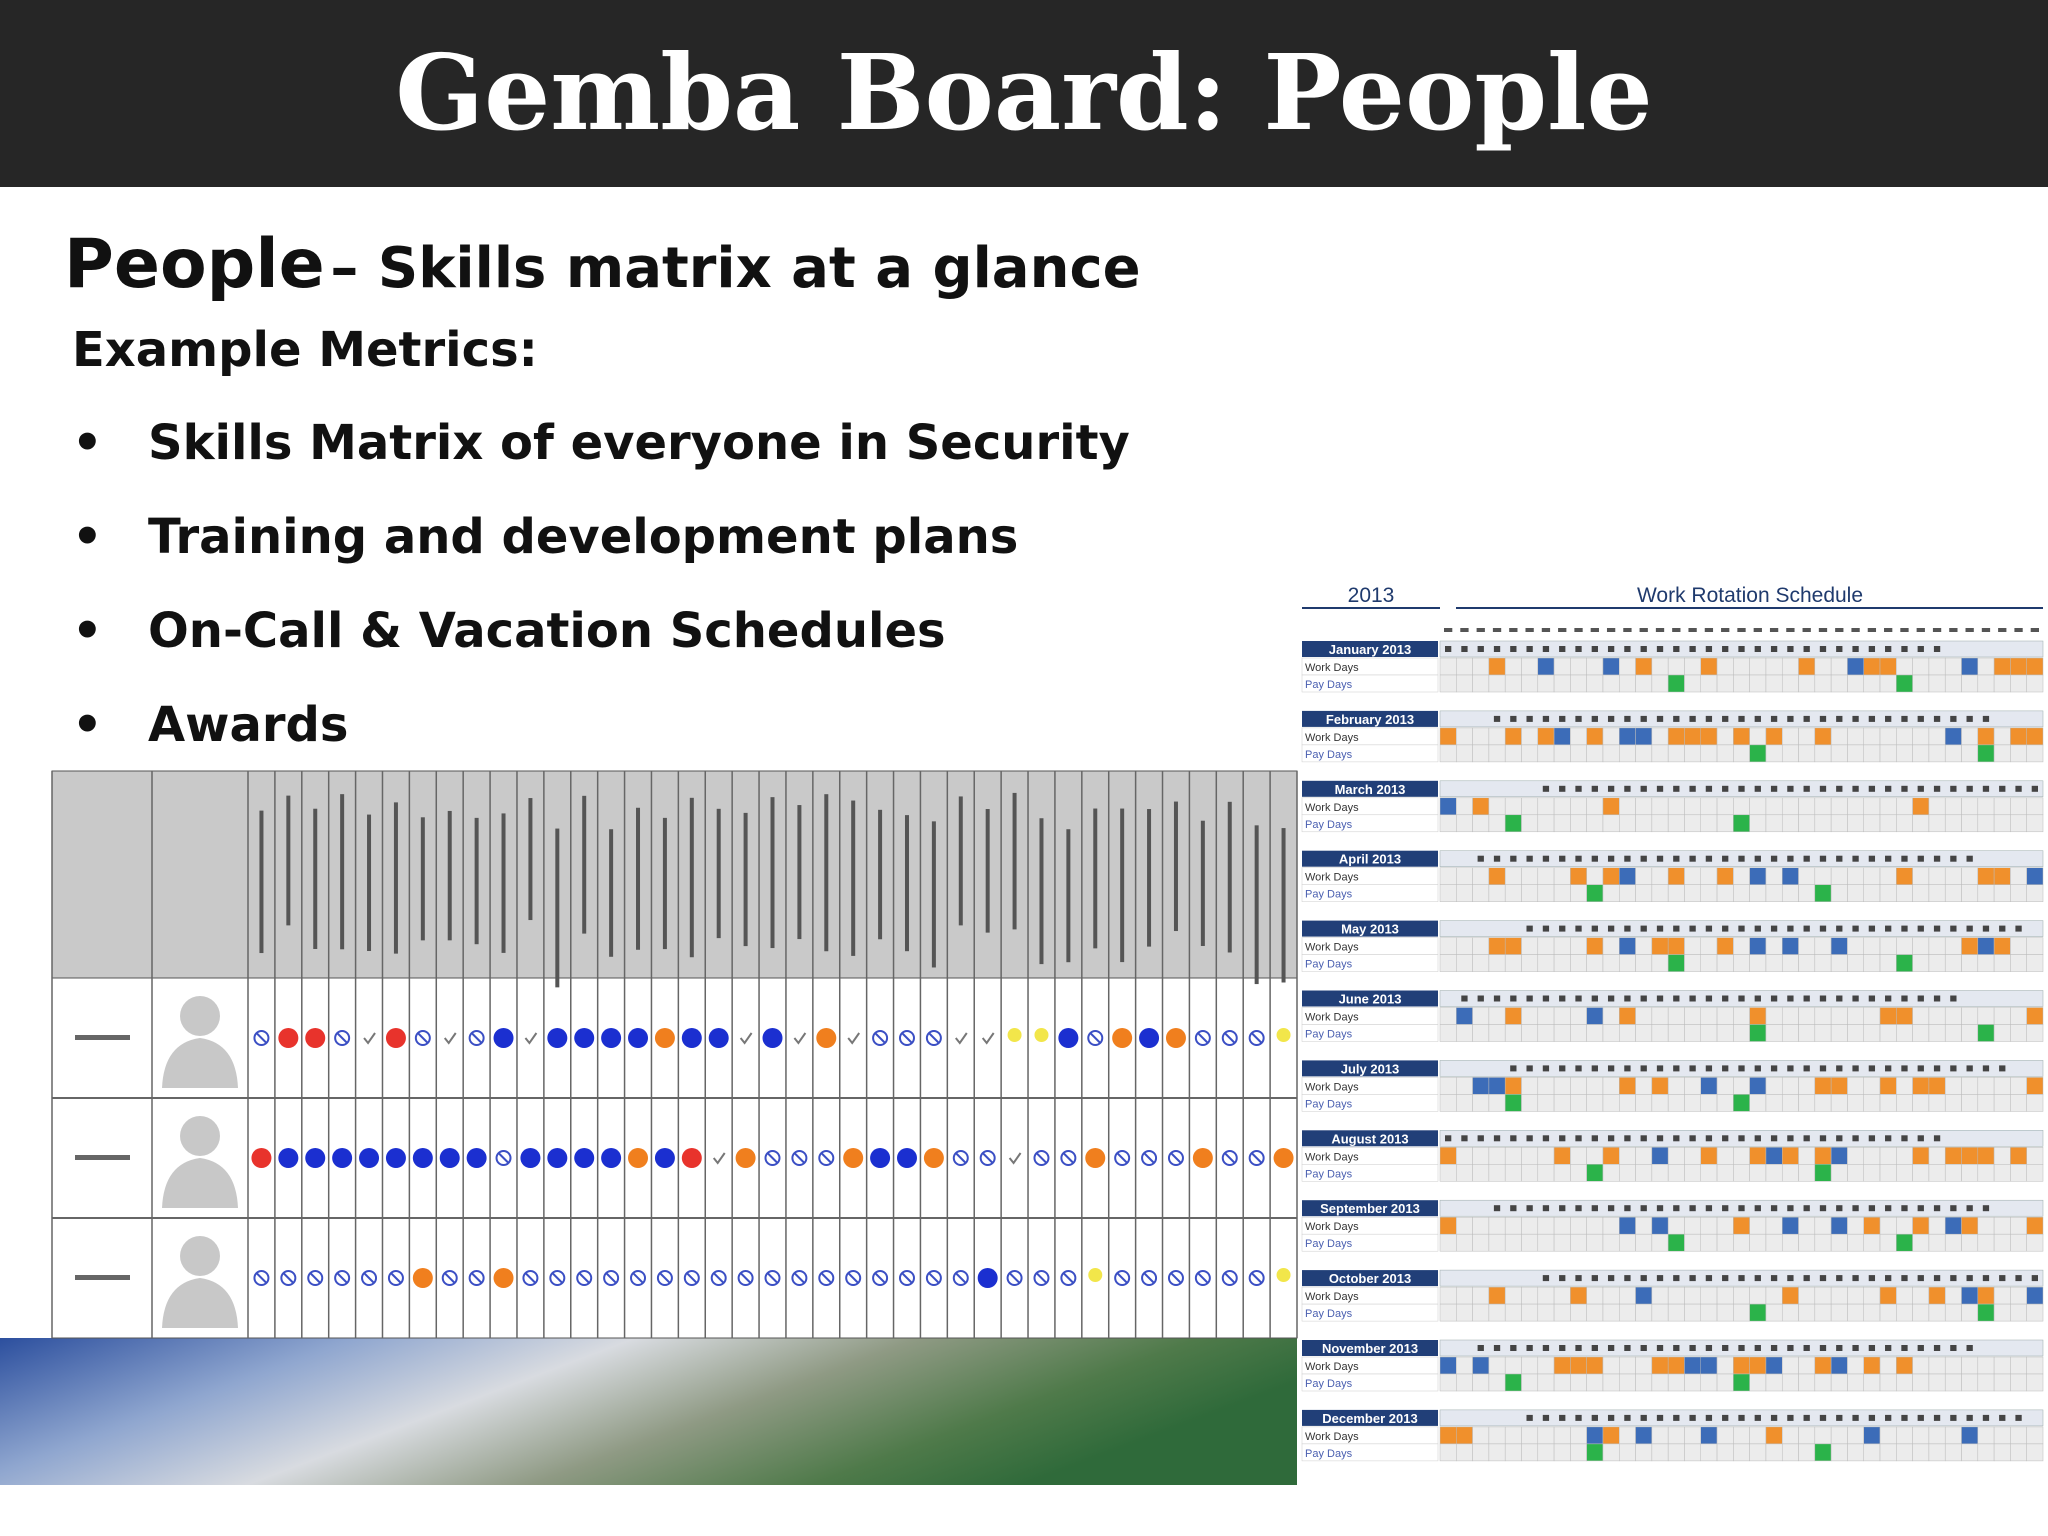 This screenshot has width=2048, height=1536. I want to click on skill-check, so click(961, 1038).